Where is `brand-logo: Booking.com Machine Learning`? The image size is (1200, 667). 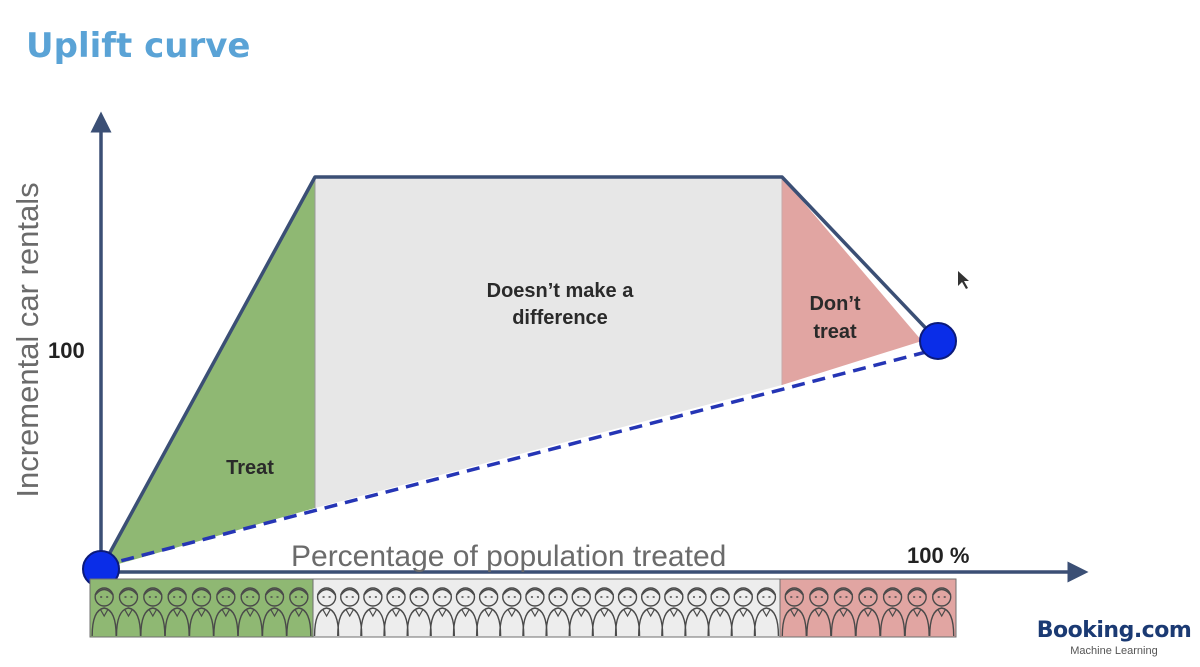
brand-logo: Booking.com Machine Learning is located at coordinates (1114, 638).